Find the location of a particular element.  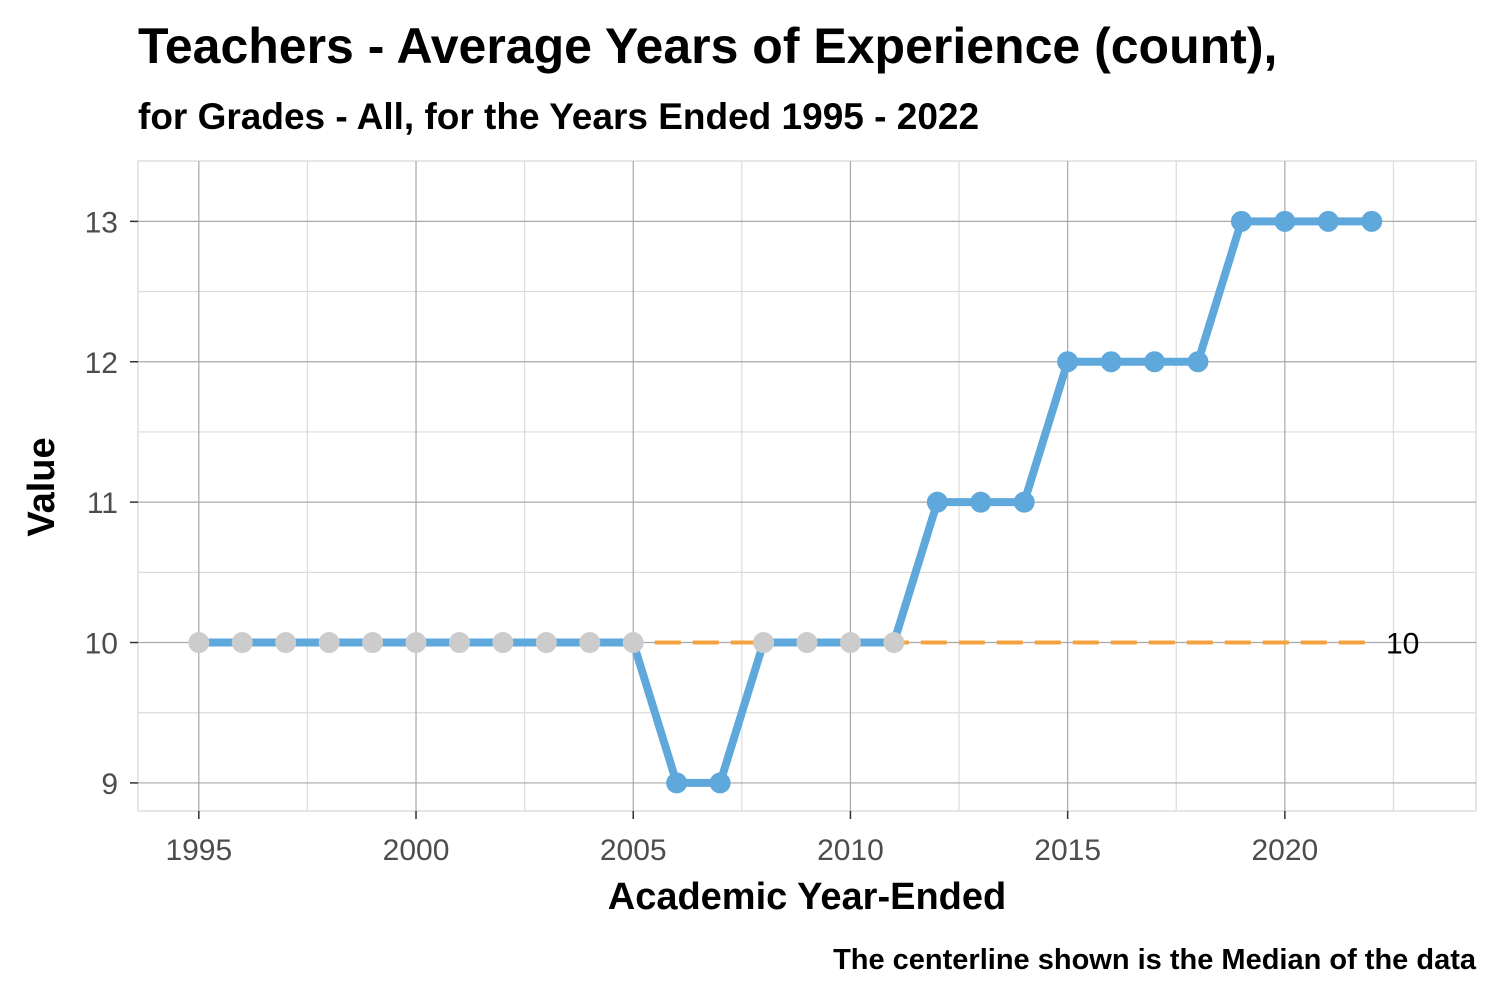

x-tick-label: 2005 is located at coordinates (633, 850).